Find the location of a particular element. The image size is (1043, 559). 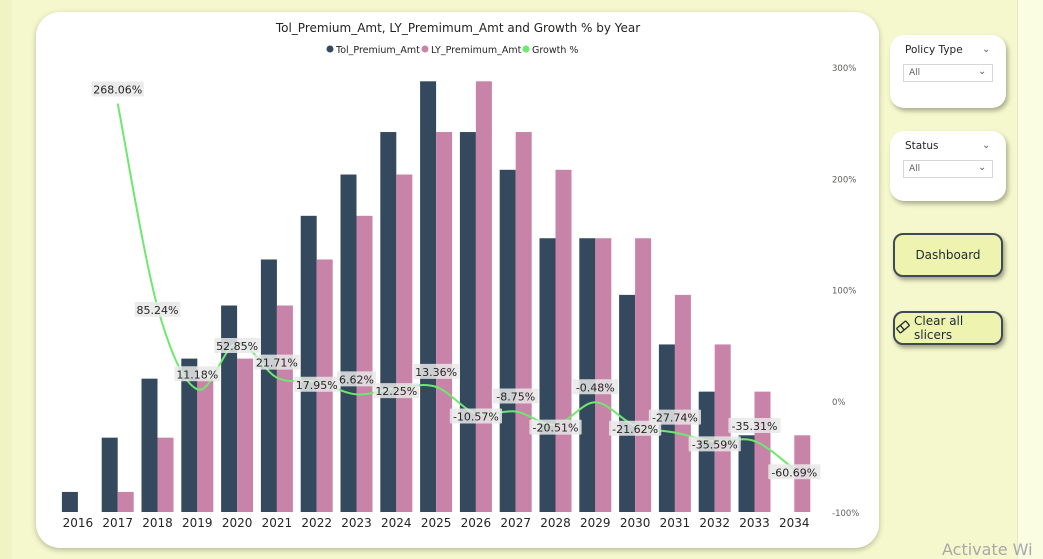

dashboard-button-label: Dashboard is located at coordinates (948, 255).